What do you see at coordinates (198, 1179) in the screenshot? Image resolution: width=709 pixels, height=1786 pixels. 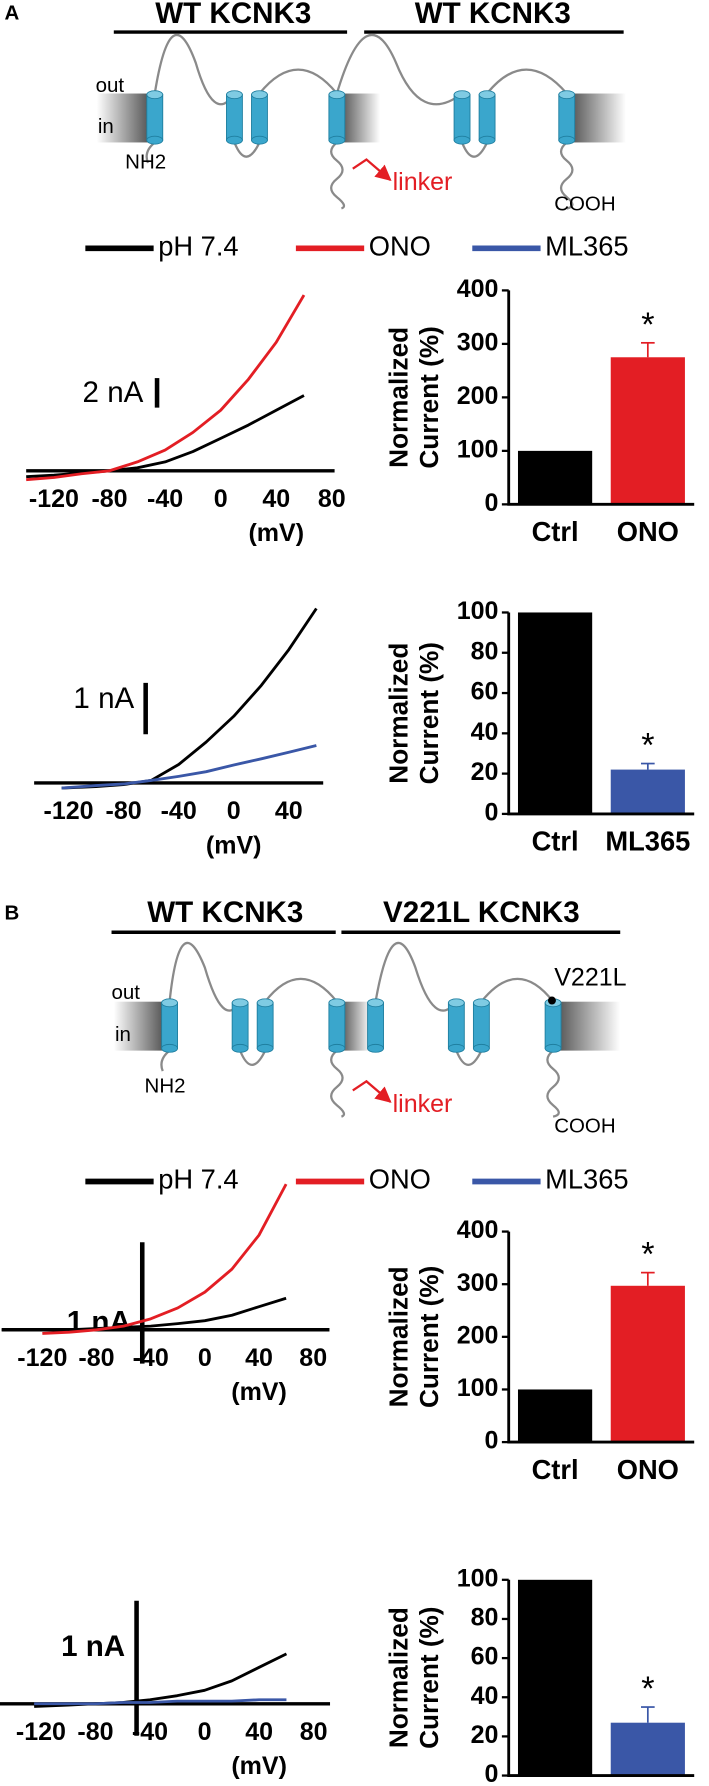 I see `legend-label: pH 7.4` at bounding box center [198, 1179].